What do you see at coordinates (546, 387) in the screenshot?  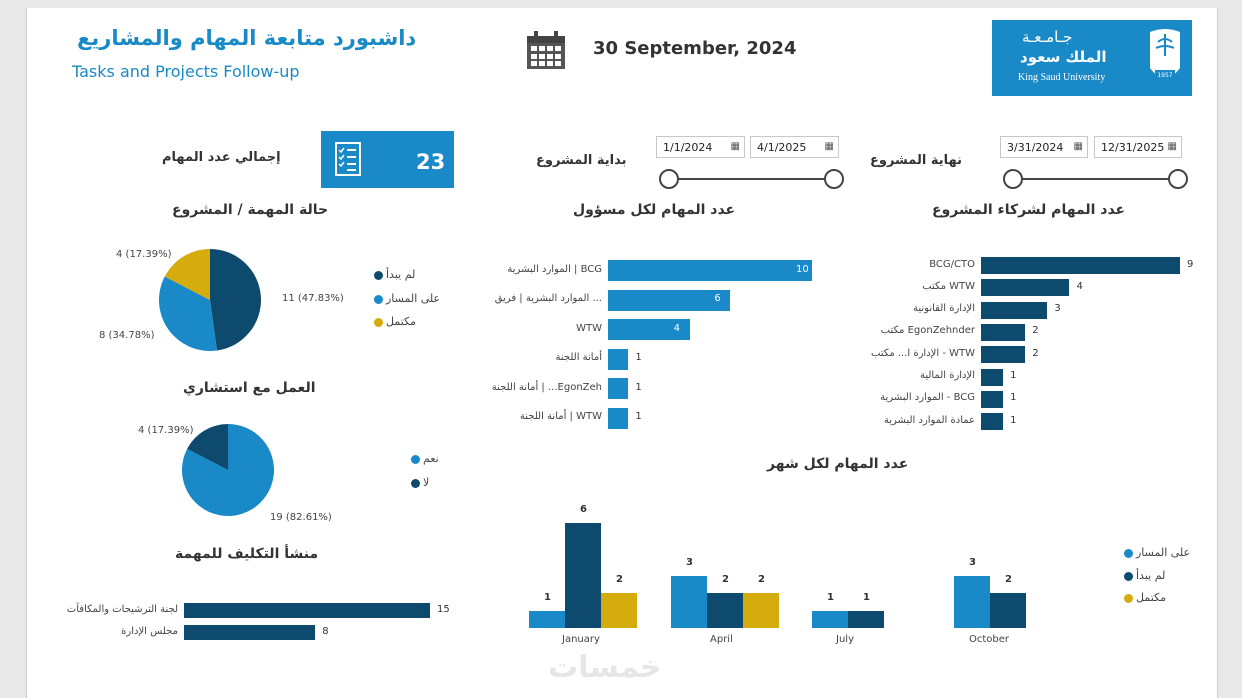 I see `owner-label: EgonZeh... | أمانة اللجنة` at bounding box center [546, 387].